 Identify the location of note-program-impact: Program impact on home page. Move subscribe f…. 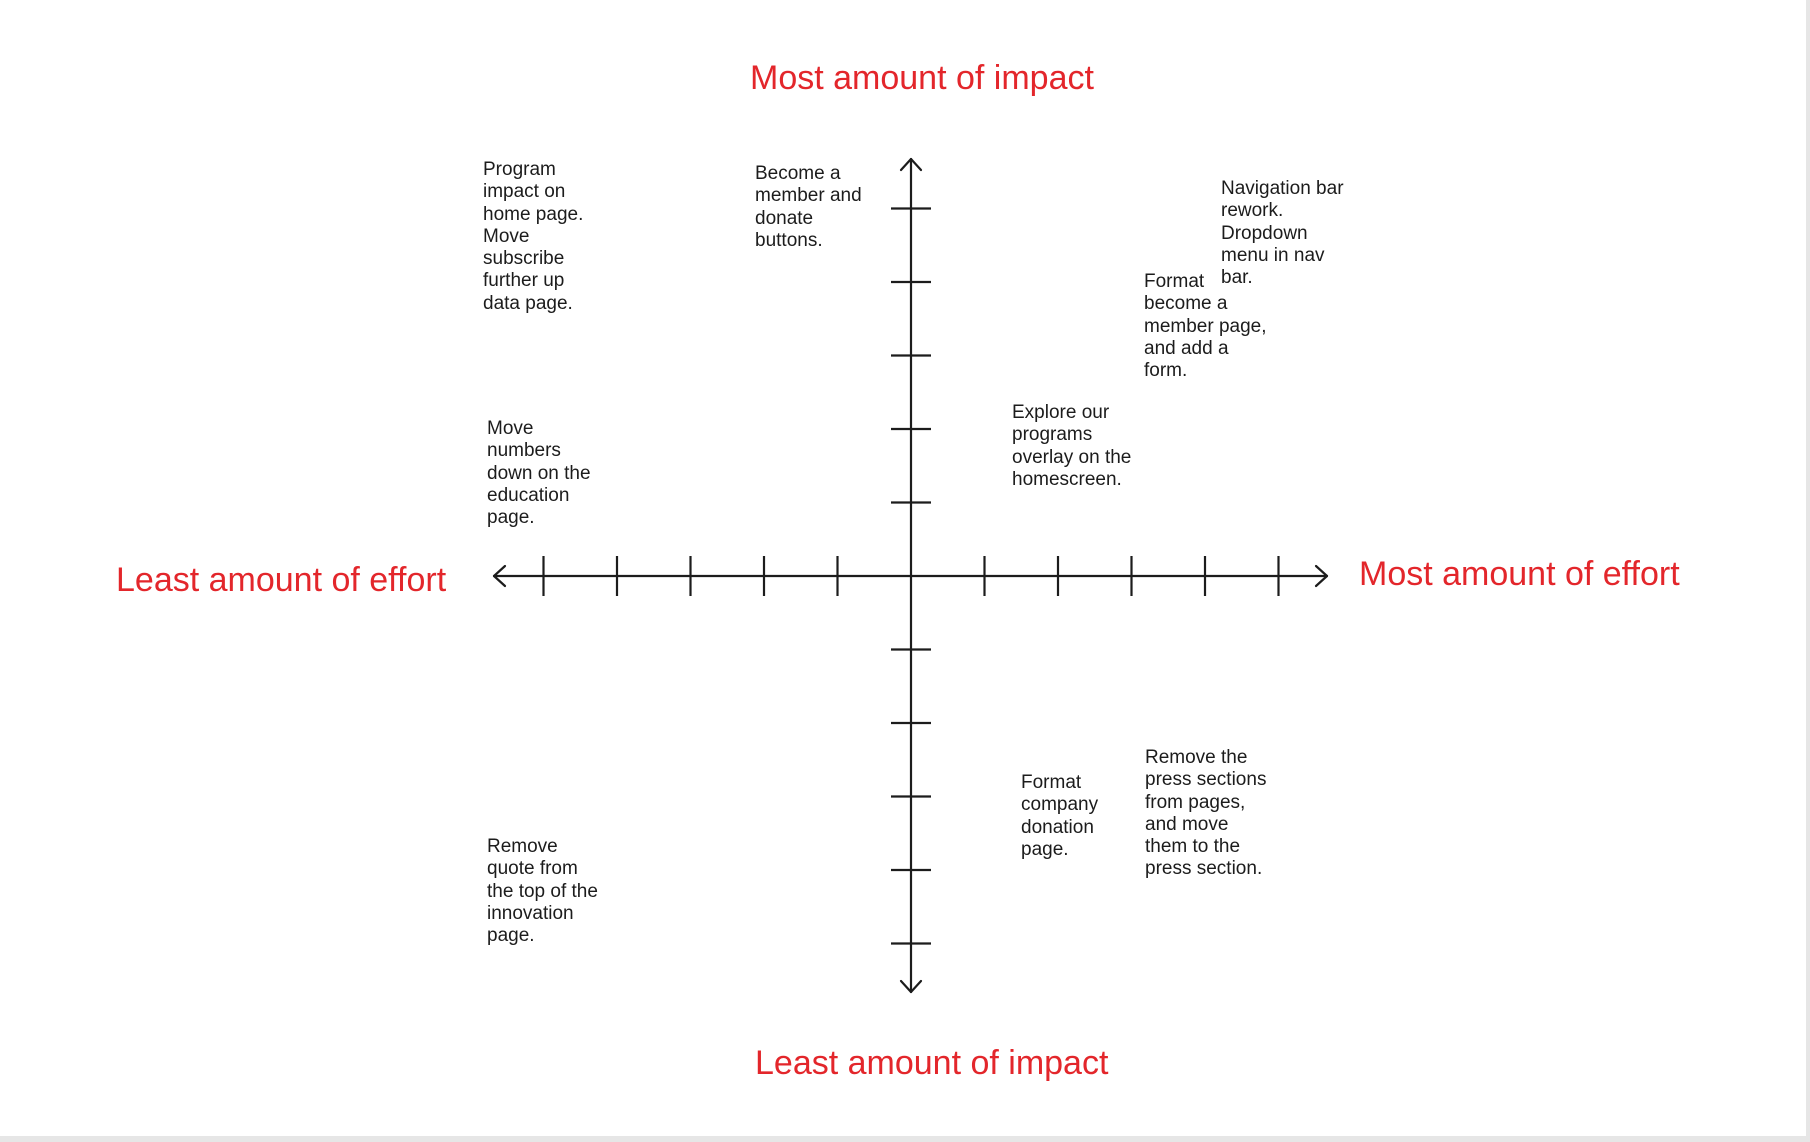
(533, 236).